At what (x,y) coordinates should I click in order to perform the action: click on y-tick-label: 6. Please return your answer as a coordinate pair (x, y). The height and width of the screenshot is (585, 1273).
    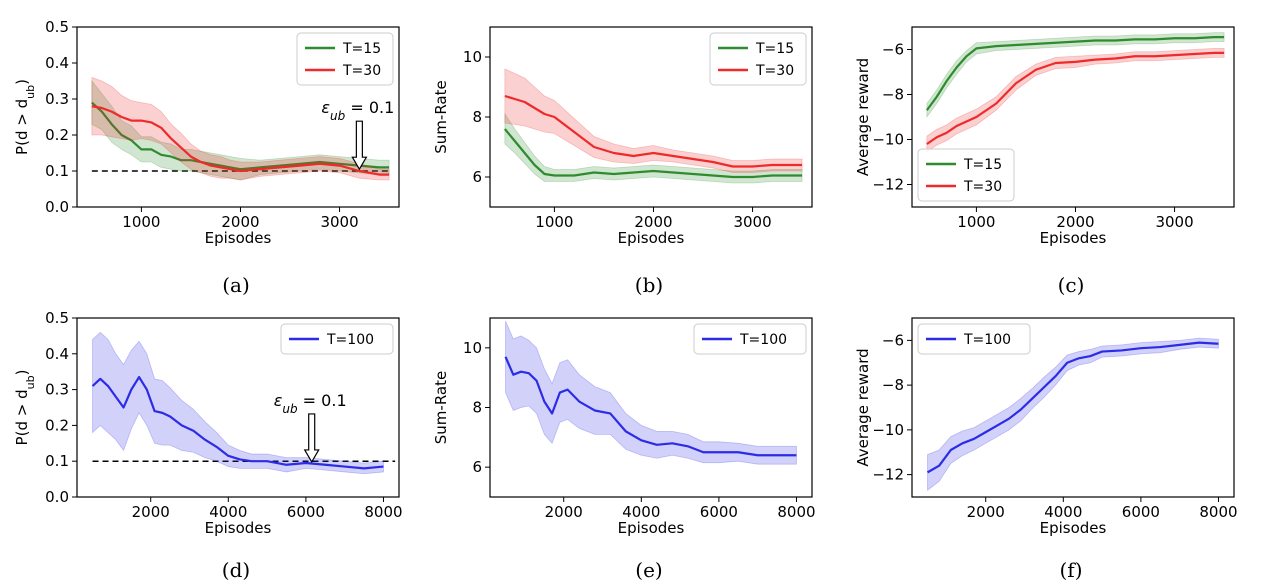
    Looking at the image, I should click on (477, 177).